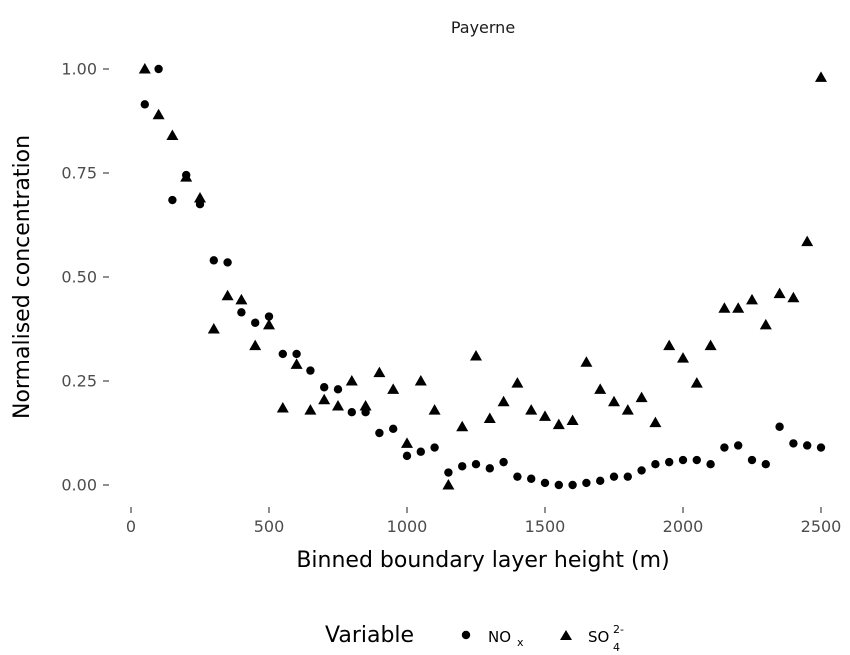  I want to click on x-axis: 0 500 1000 1500 2000 2500, so click(483, 521).